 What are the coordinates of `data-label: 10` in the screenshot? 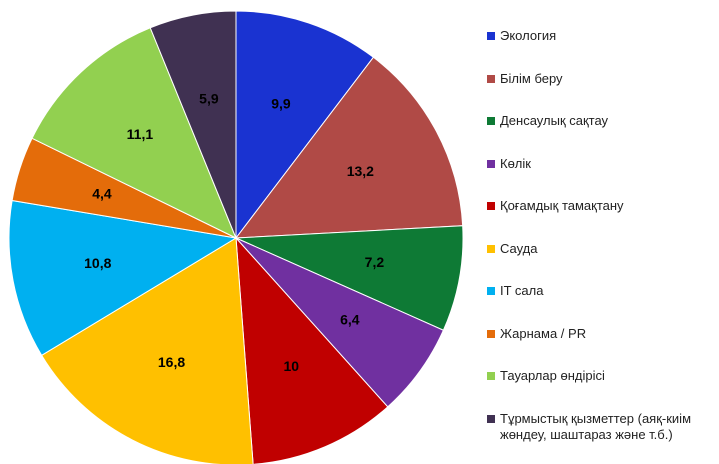 It's located at (292, 366).